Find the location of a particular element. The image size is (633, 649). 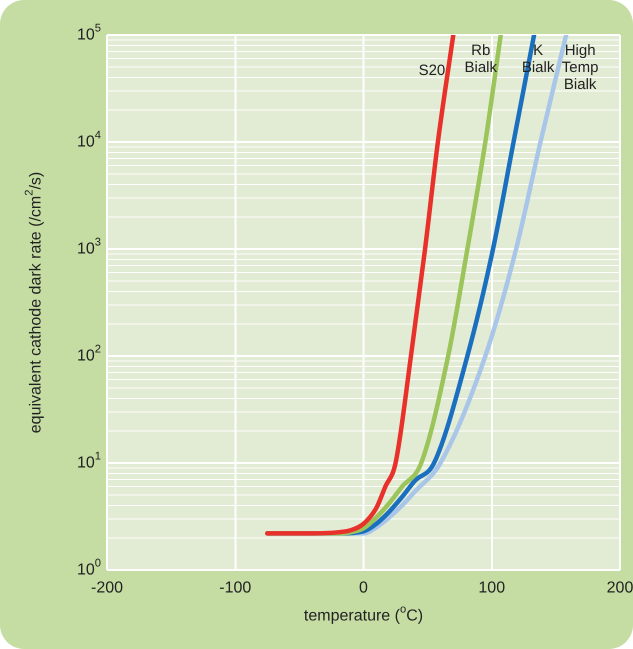

x-tick-label: -200 is located at coordinates (107, 587).